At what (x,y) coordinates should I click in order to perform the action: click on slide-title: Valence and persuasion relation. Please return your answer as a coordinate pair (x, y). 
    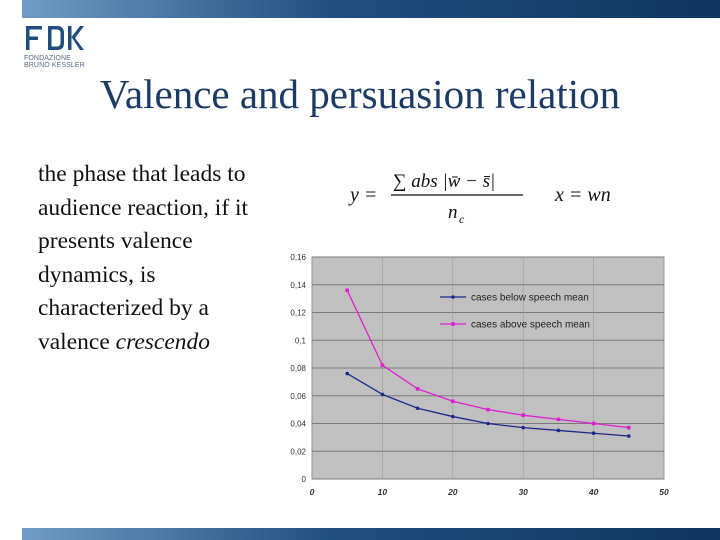
    Looking at the image, I should click on (360, 94).